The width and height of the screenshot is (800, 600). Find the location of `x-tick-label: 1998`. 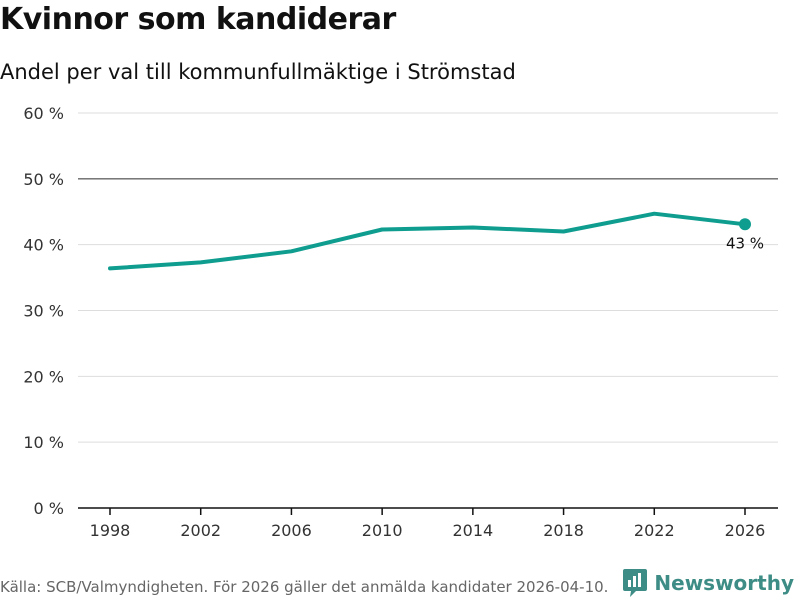

x-tick-label: 1998 is located at coordinates (110, 530).